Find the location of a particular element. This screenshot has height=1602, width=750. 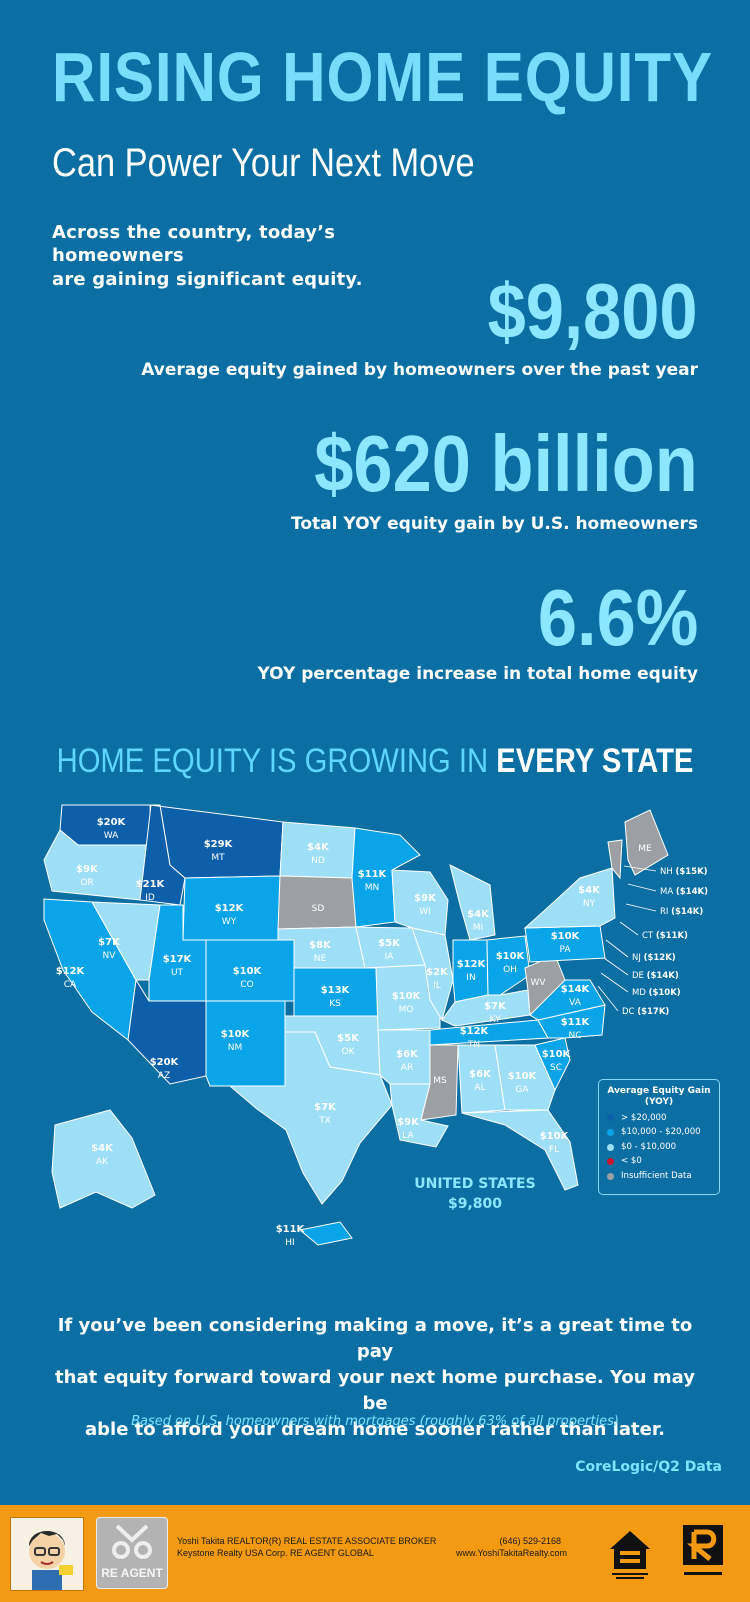

state-abbr-mt: MT is located at coordinates (218, 858).